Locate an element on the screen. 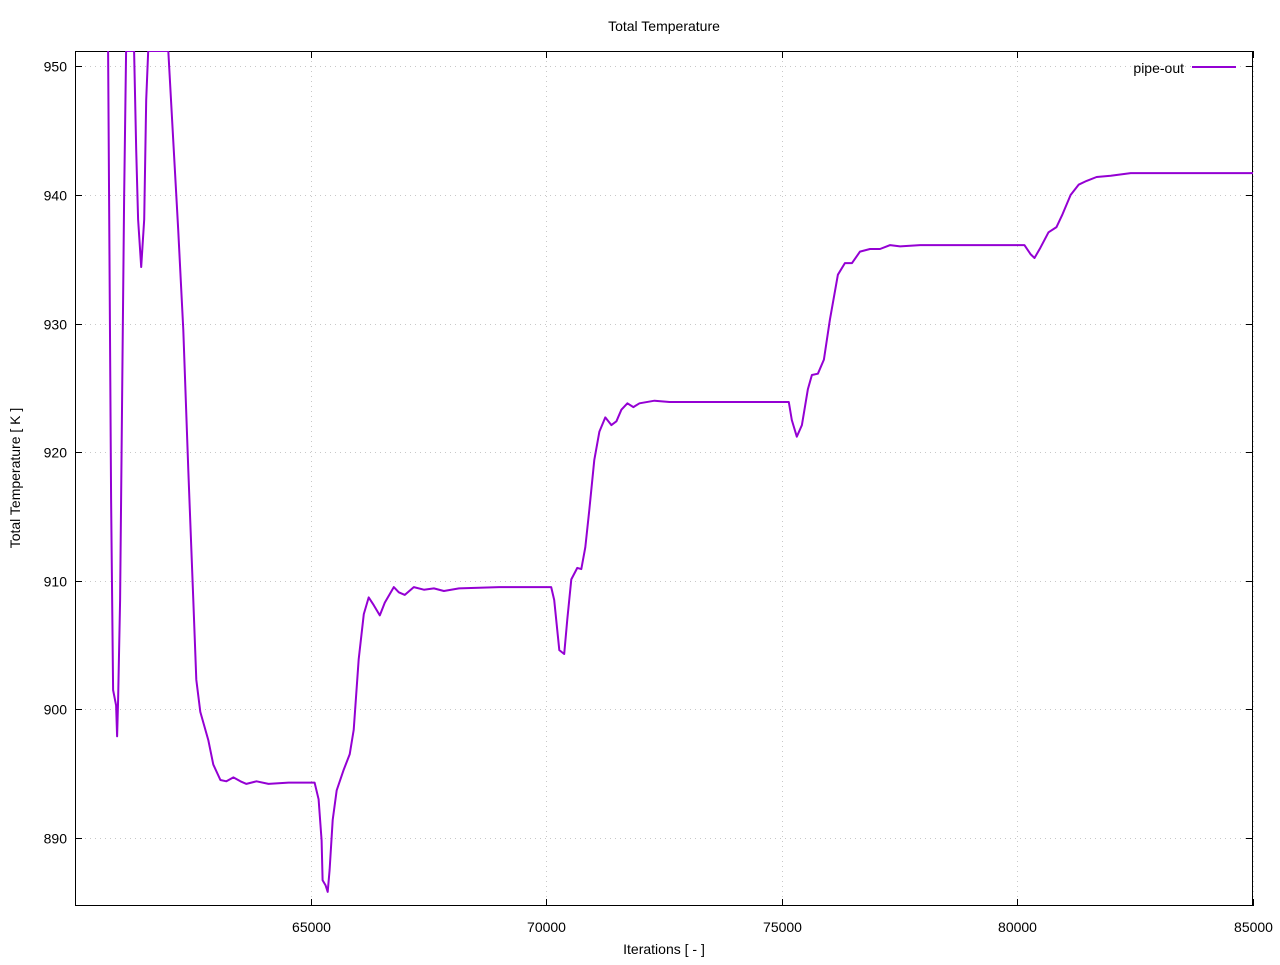 This screenshot has height=965, width=1280. legend-label: pipe-out is located at coordinates (1158, 68).